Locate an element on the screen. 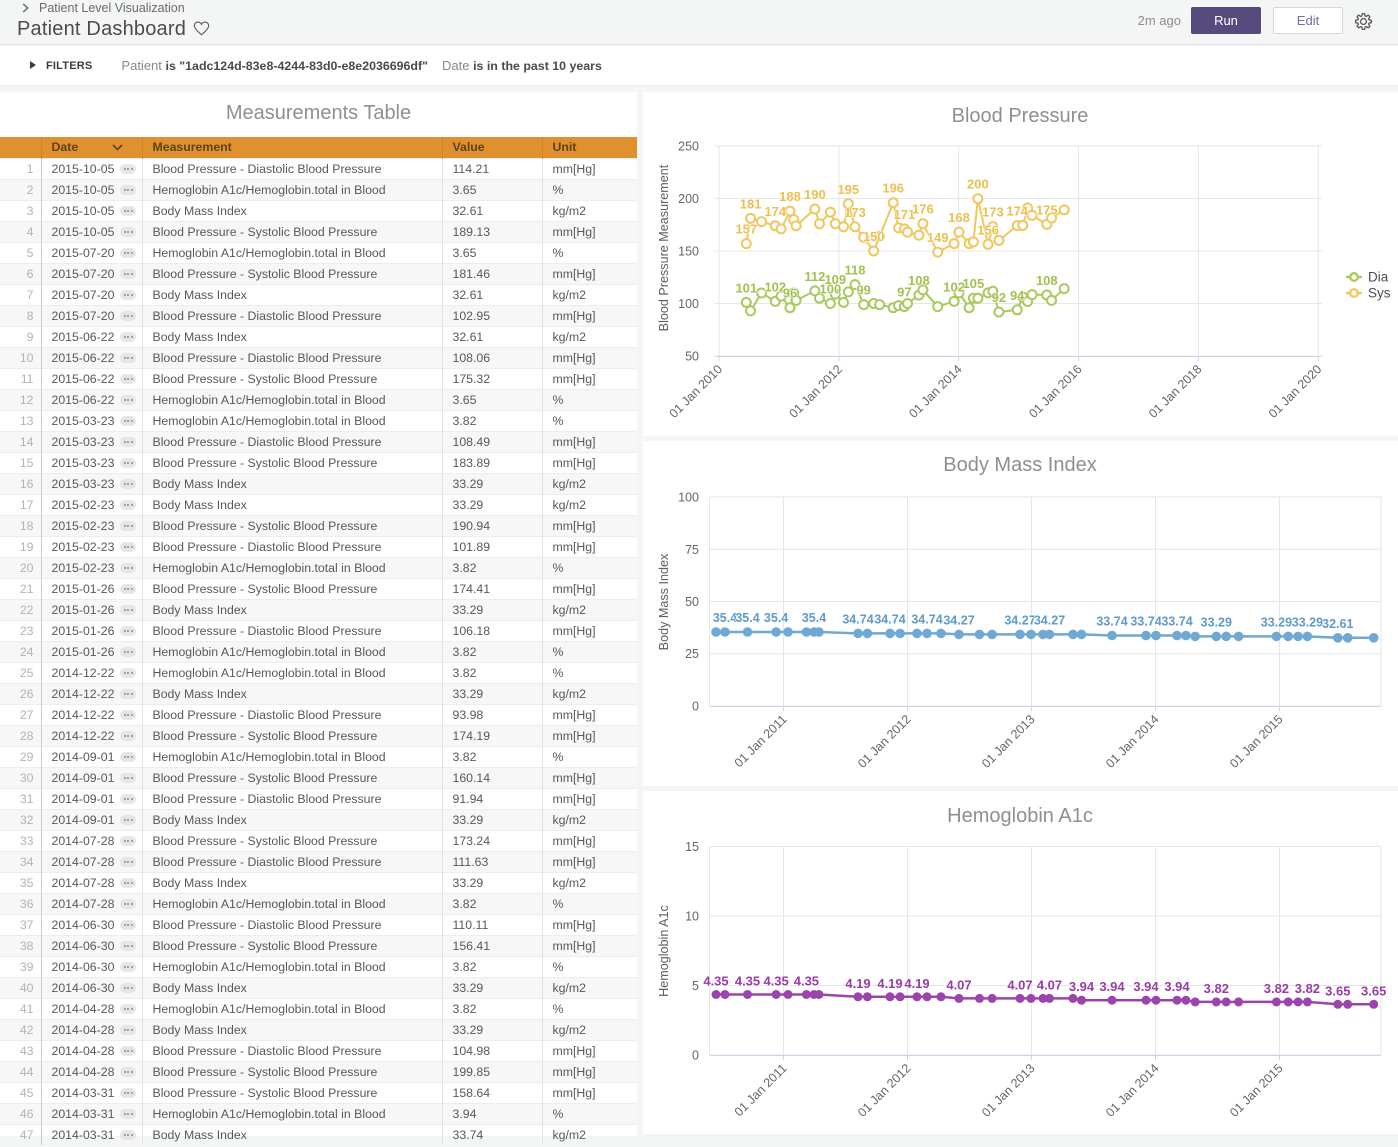 The width and height of the screenshot is (1398, 1147). svg-text: 149 is located at coordinates (938, 237).